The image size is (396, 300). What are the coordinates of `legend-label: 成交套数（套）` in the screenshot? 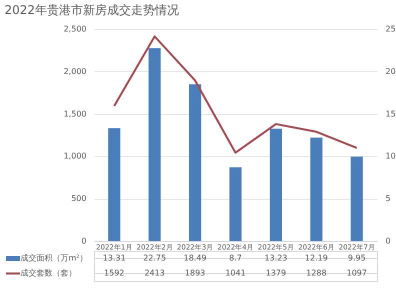 It's located at (48, 273).